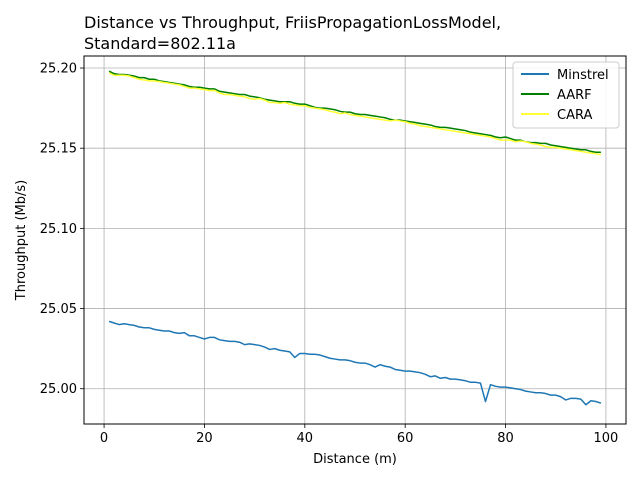  Describe the element at coordinates (58, 229) in the screenshot. I see `y-tick-label: 25.10` at that location.